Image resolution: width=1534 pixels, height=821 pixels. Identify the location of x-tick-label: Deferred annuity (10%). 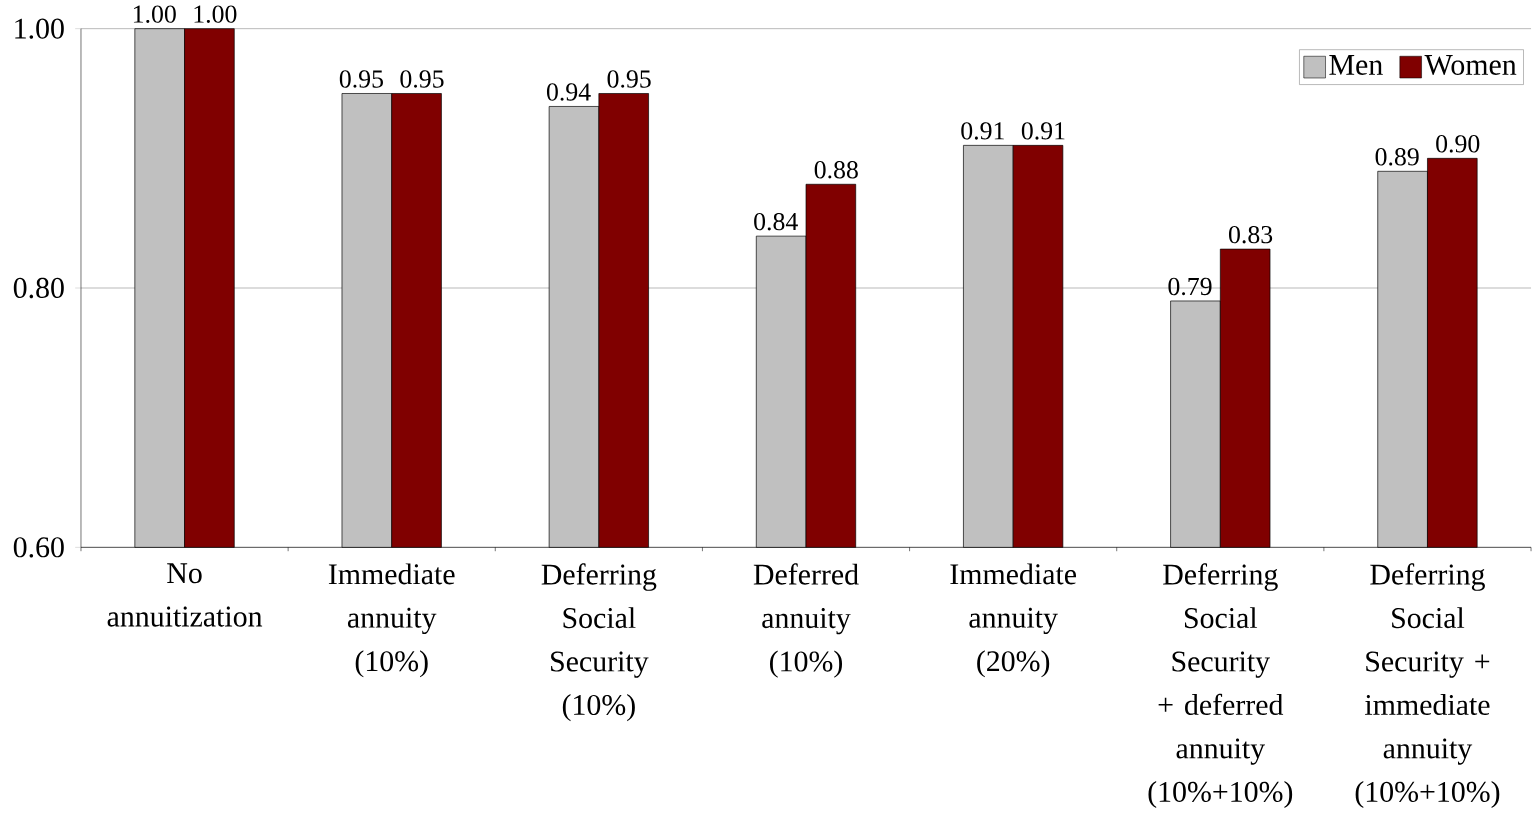
(806, 620).